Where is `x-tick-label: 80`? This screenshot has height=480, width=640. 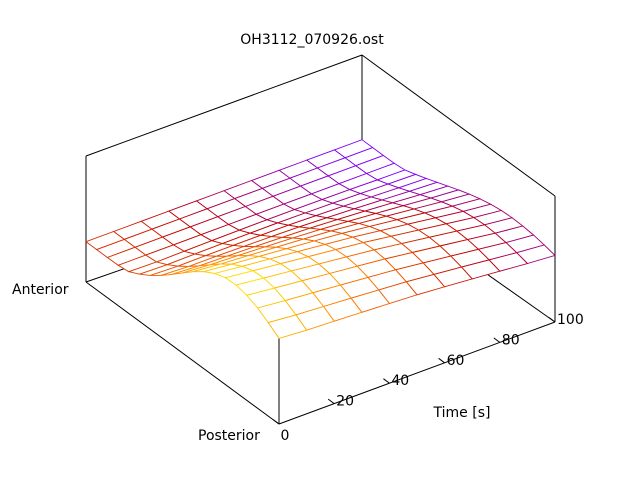 x-tick-label: 80 is located at coordinates (511, 340).